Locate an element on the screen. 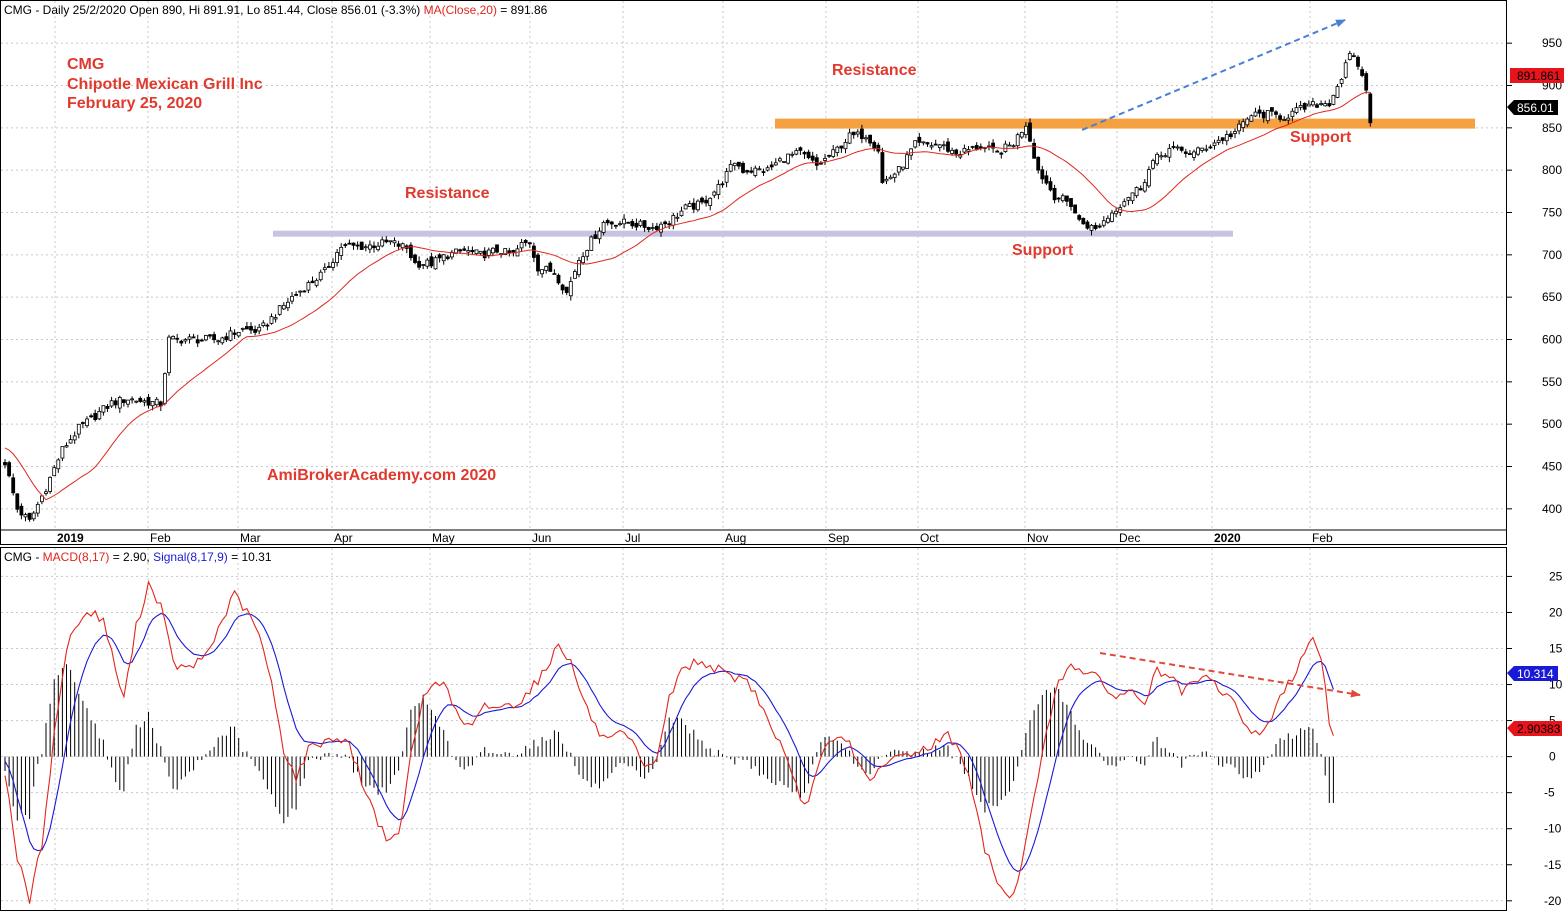  signal-badge-text: 10.314 is located at coordinates (1535, 674).